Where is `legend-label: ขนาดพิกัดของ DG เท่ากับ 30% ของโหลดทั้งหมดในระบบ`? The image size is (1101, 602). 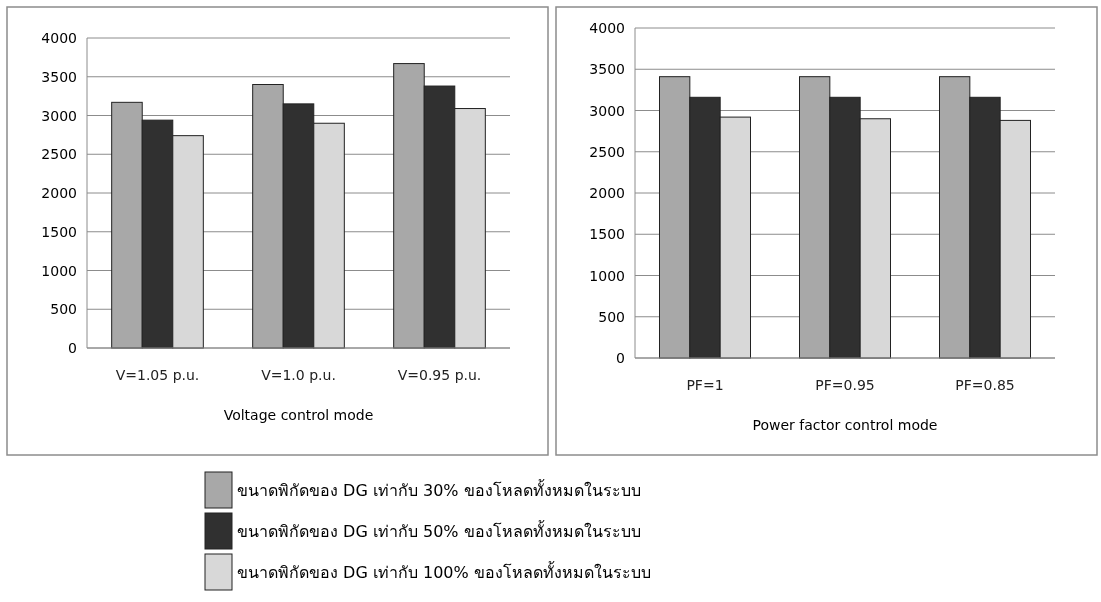 legend-label: ขนาดพิกัดของ DG เท่ากับ 30% ของโหลดทั้งหมดในระบบ is located at coordinates (439, 489).